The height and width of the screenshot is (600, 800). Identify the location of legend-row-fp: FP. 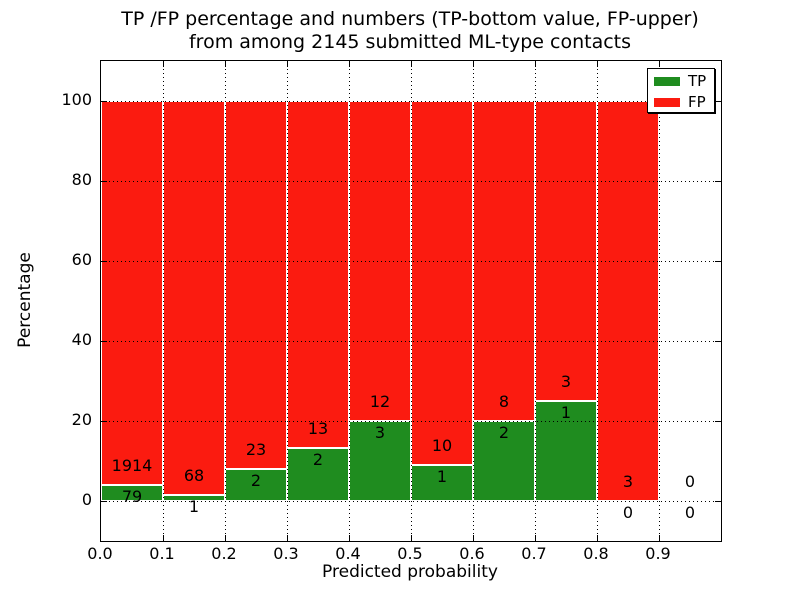
(681, 102).